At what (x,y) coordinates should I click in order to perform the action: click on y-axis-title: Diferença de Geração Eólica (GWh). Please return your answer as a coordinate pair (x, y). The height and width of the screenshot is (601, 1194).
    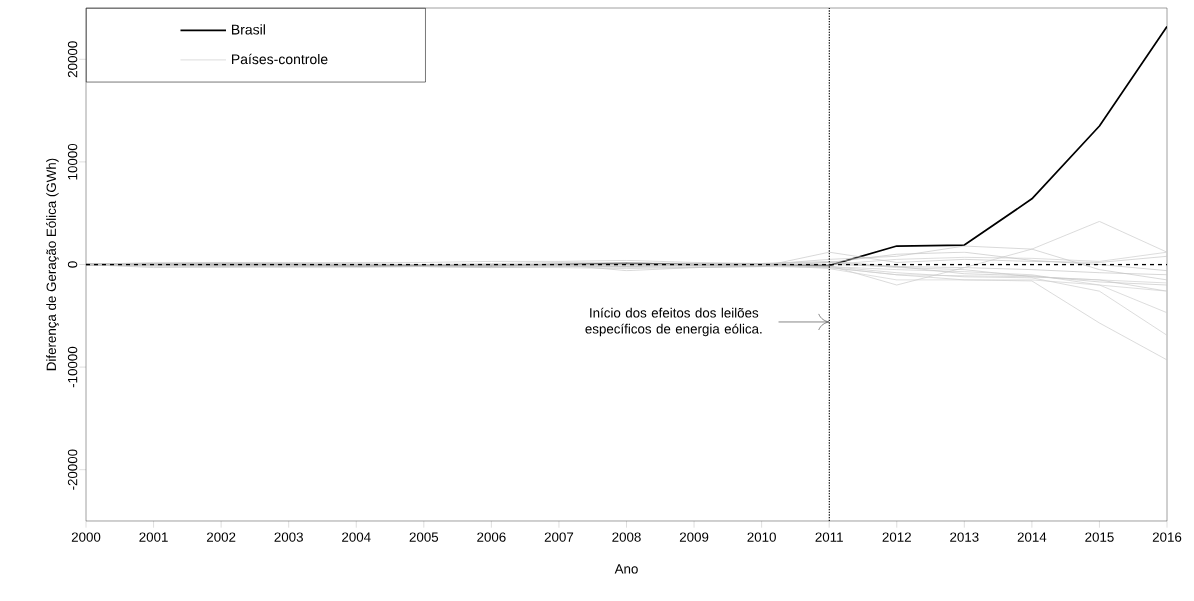
    Looking at the image, I should click on (52, 264).